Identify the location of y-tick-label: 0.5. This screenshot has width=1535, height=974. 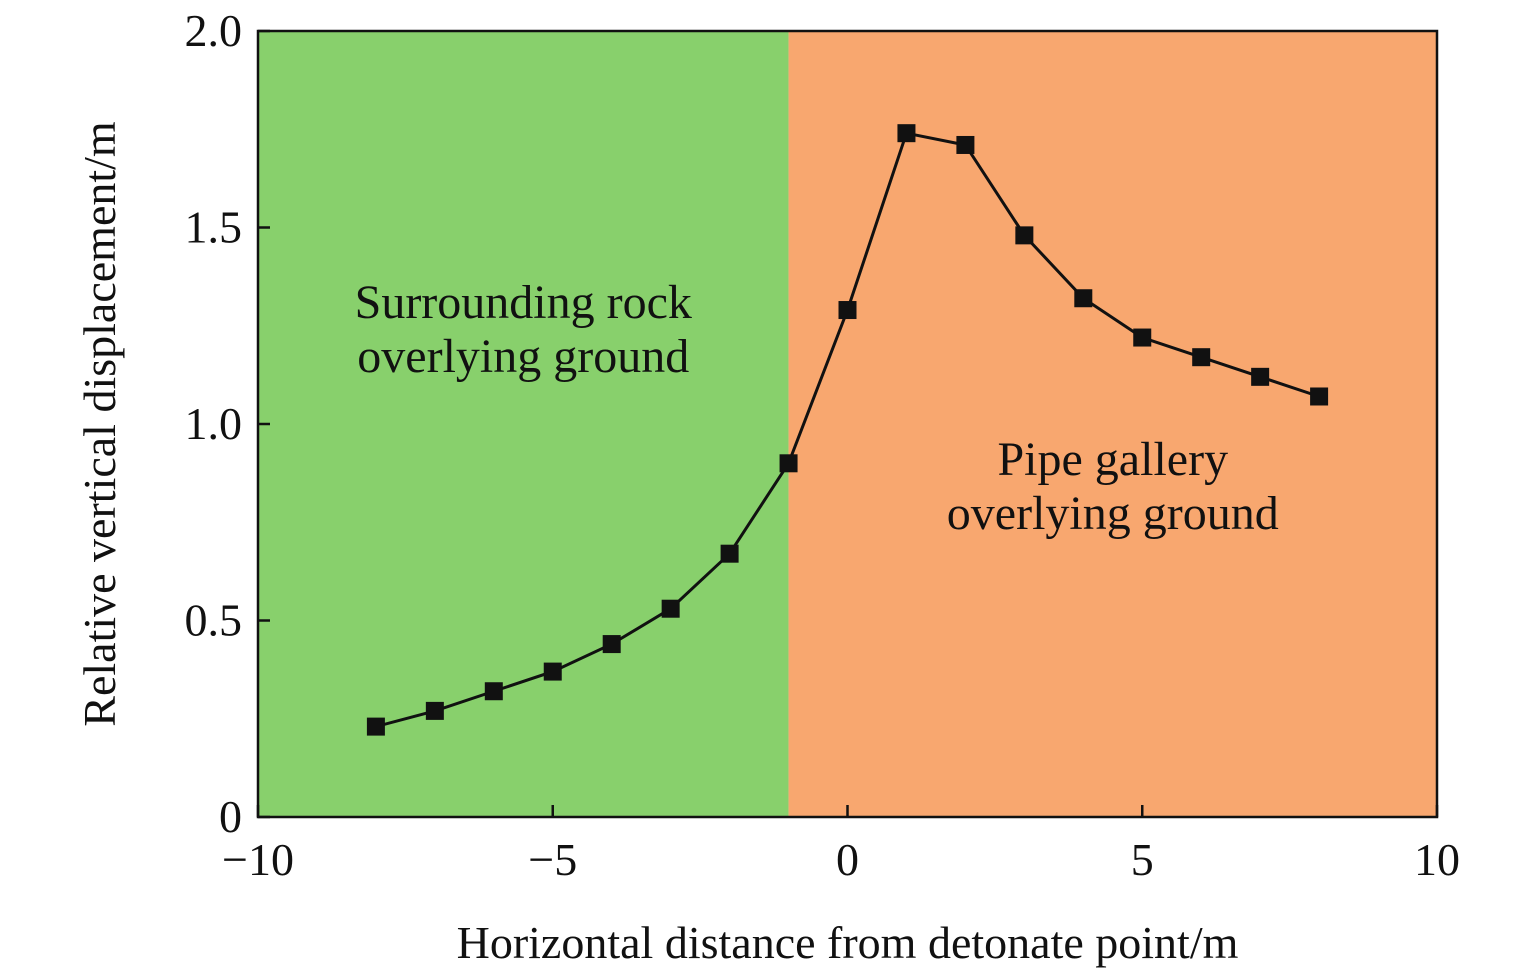
(214, 620).